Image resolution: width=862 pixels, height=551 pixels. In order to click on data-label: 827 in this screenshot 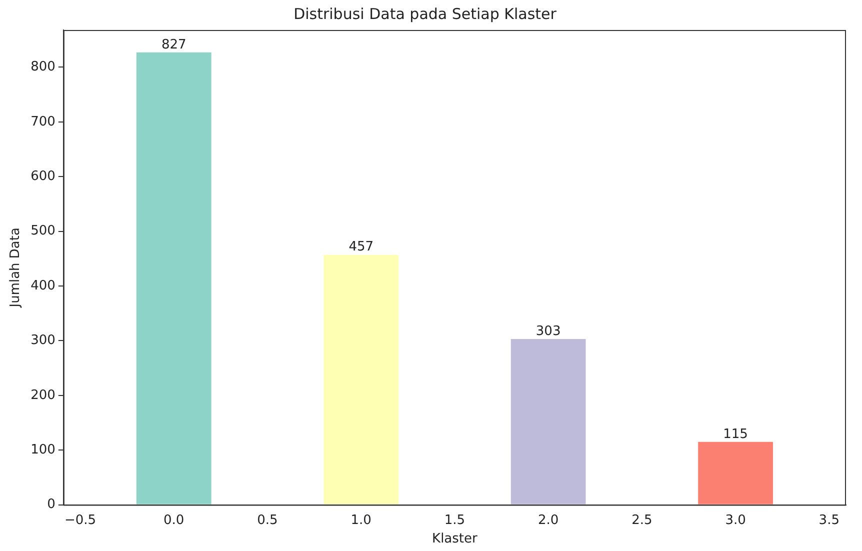, I will do `click(173, 44)`.